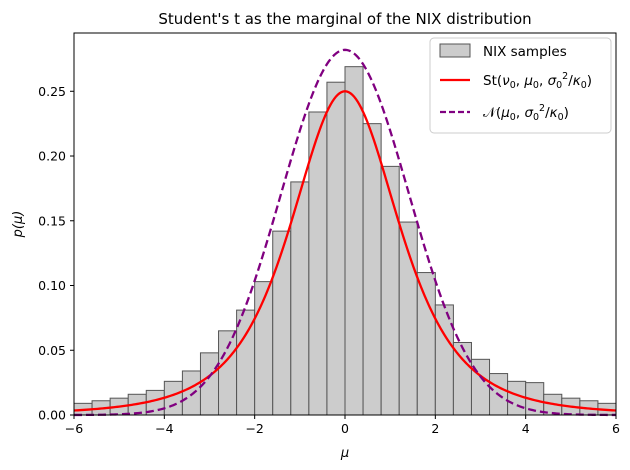 This screenshot has height=470, width=630. What do you see at coordinates (74, 428) in the screenshot?
I see `x-tick-label: −6` at bounding box center [74, 428].